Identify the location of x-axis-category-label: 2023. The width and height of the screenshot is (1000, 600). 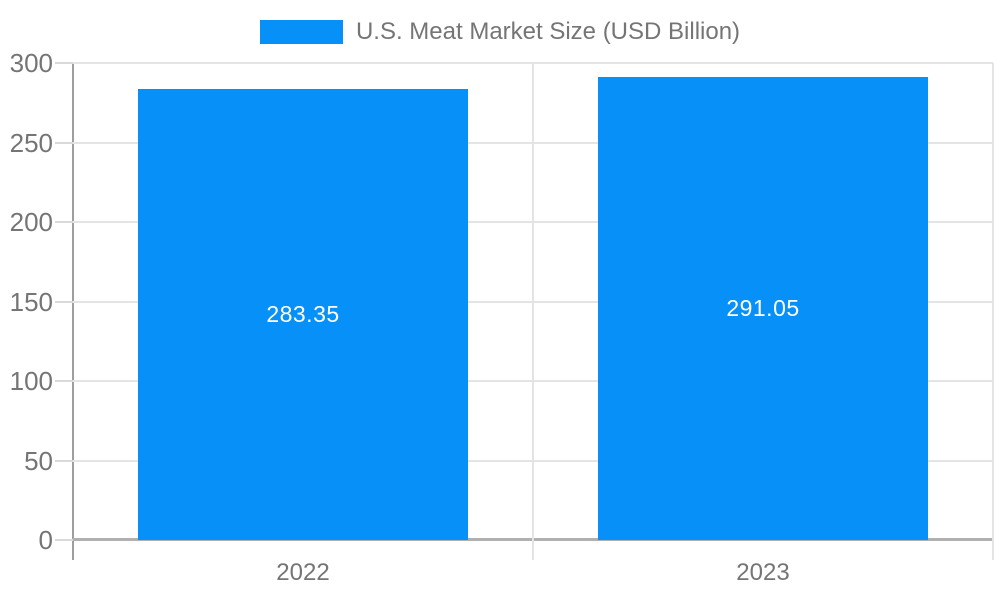
(763, 572).